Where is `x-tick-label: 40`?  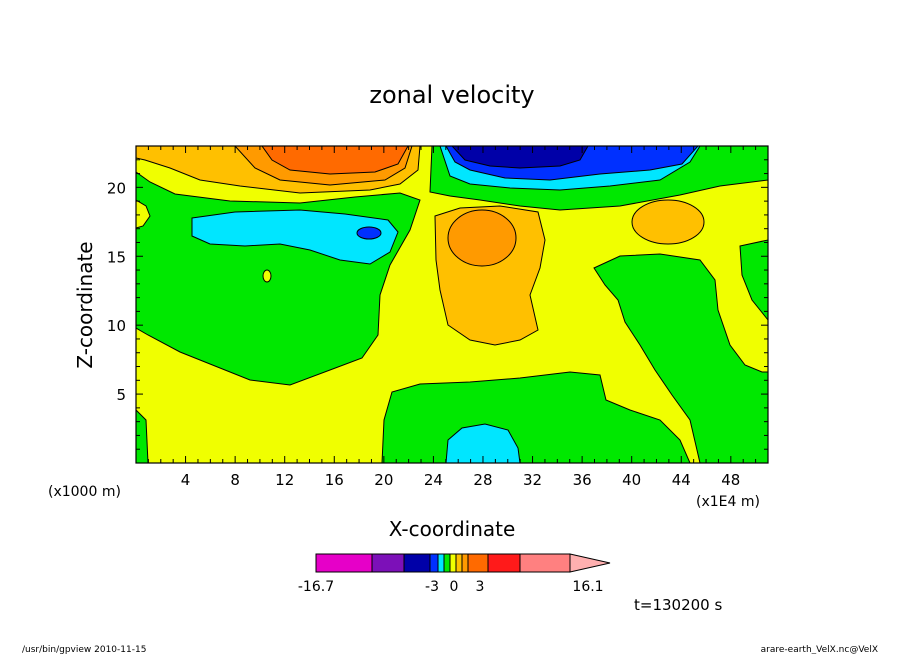
x-tick-label: 40 is located at coordinates (631, 480).